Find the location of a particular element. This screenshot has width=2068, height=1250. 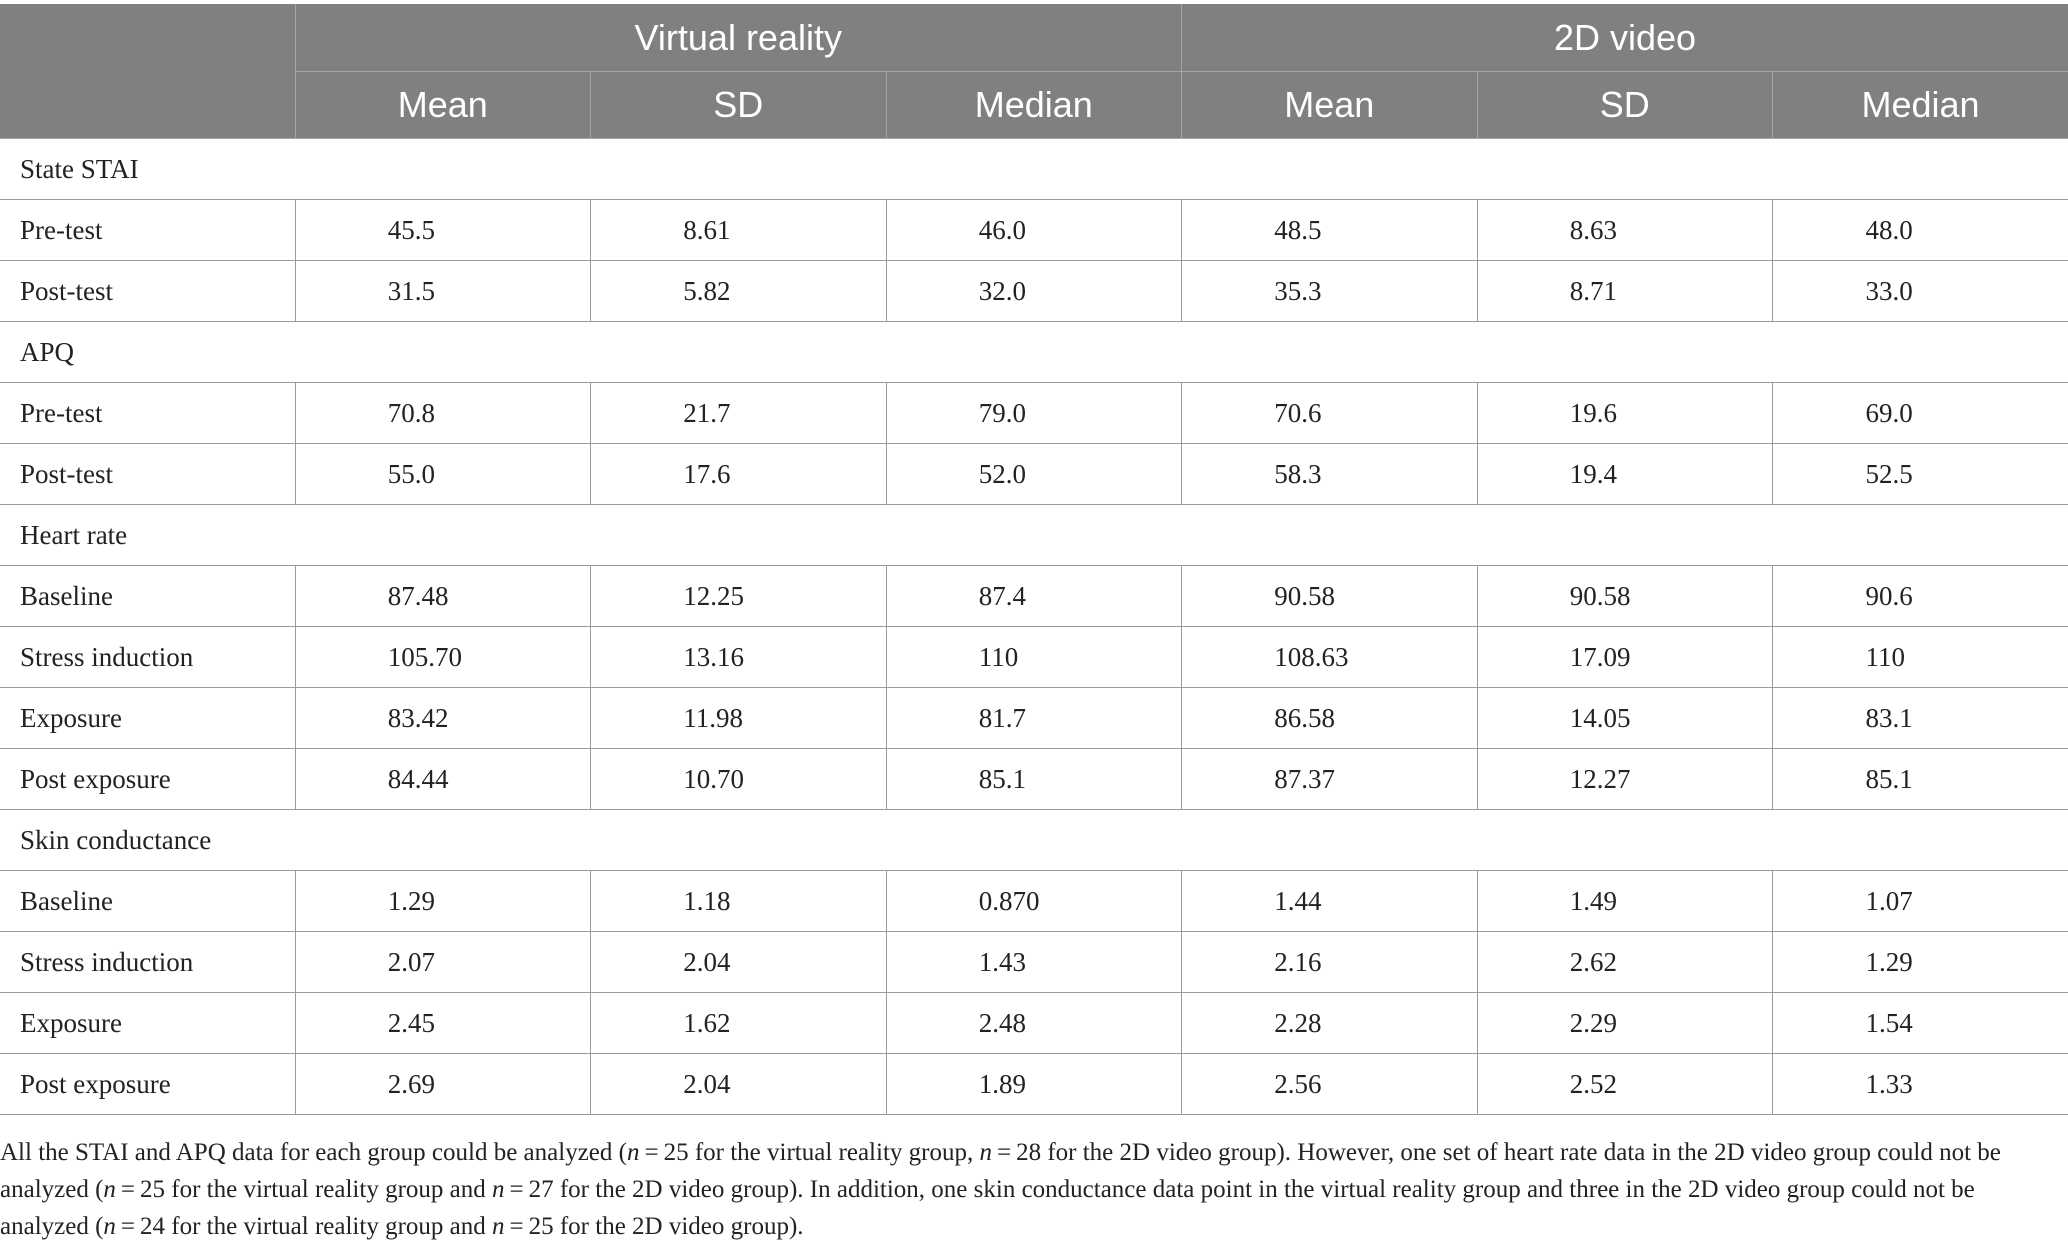

table-row: Post exposure 2.69 2.04 1.89 2.56 2.52 1.33 is located at coordinates (1034, 1084).